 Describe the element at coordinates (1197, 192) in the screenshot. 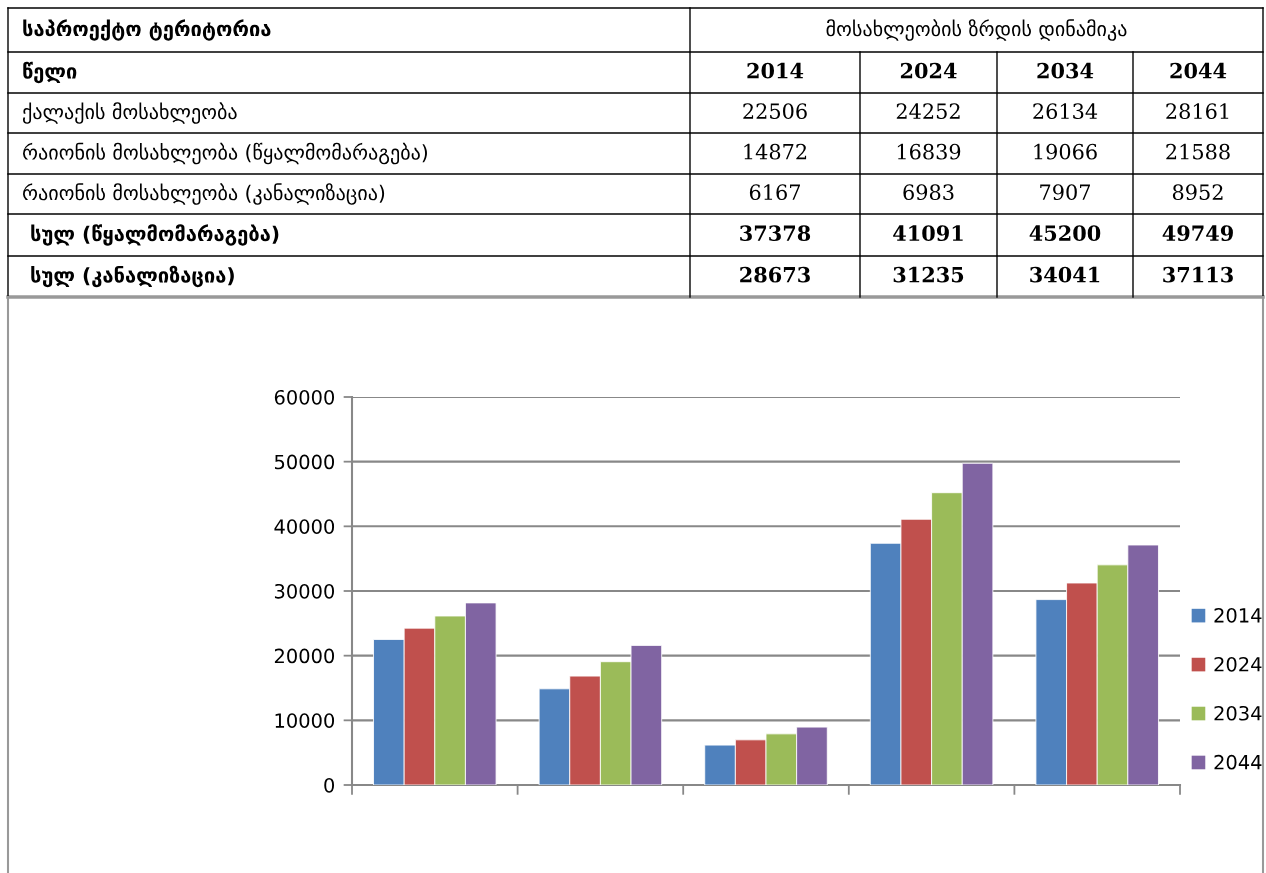

I see `data-label: 8952` at that location.